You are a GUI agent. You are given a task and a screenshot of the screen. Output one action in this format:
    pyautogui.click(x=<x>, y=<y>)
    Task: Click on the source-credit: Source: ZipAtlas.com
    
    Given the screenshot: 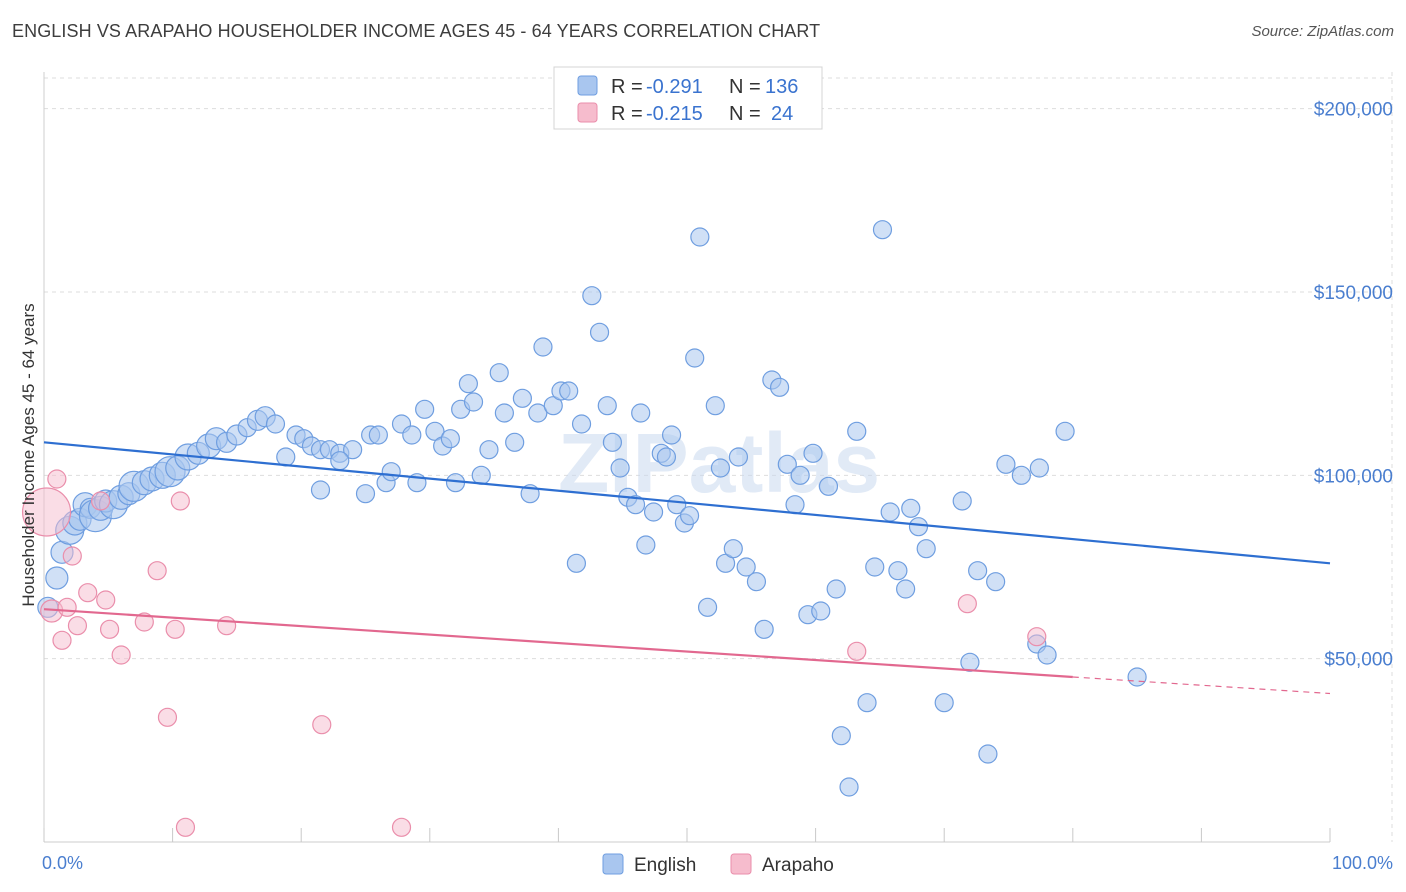 What is the action you would take?
    pyautogui.click(x=1322, y=31)
    